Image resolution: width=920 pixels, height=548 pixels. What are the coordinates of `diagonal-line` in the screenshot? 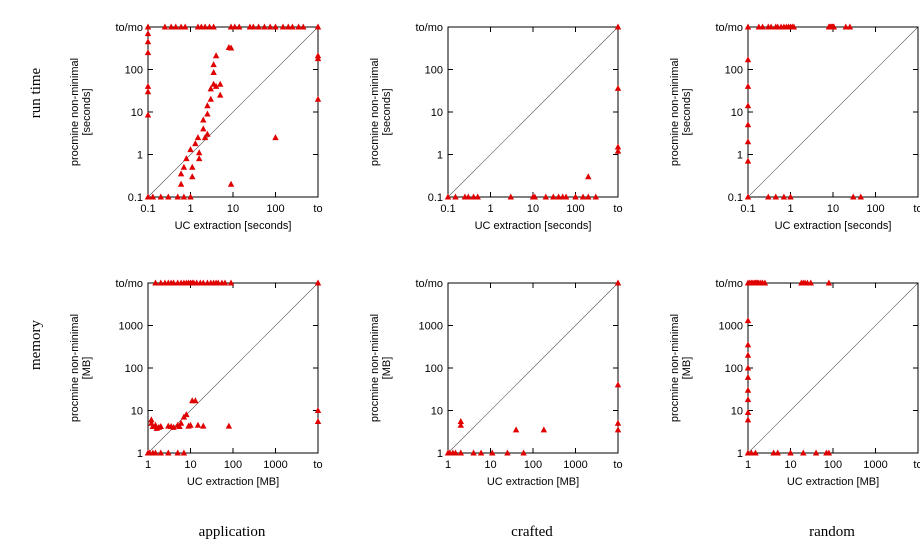 It's located at (533, 368).